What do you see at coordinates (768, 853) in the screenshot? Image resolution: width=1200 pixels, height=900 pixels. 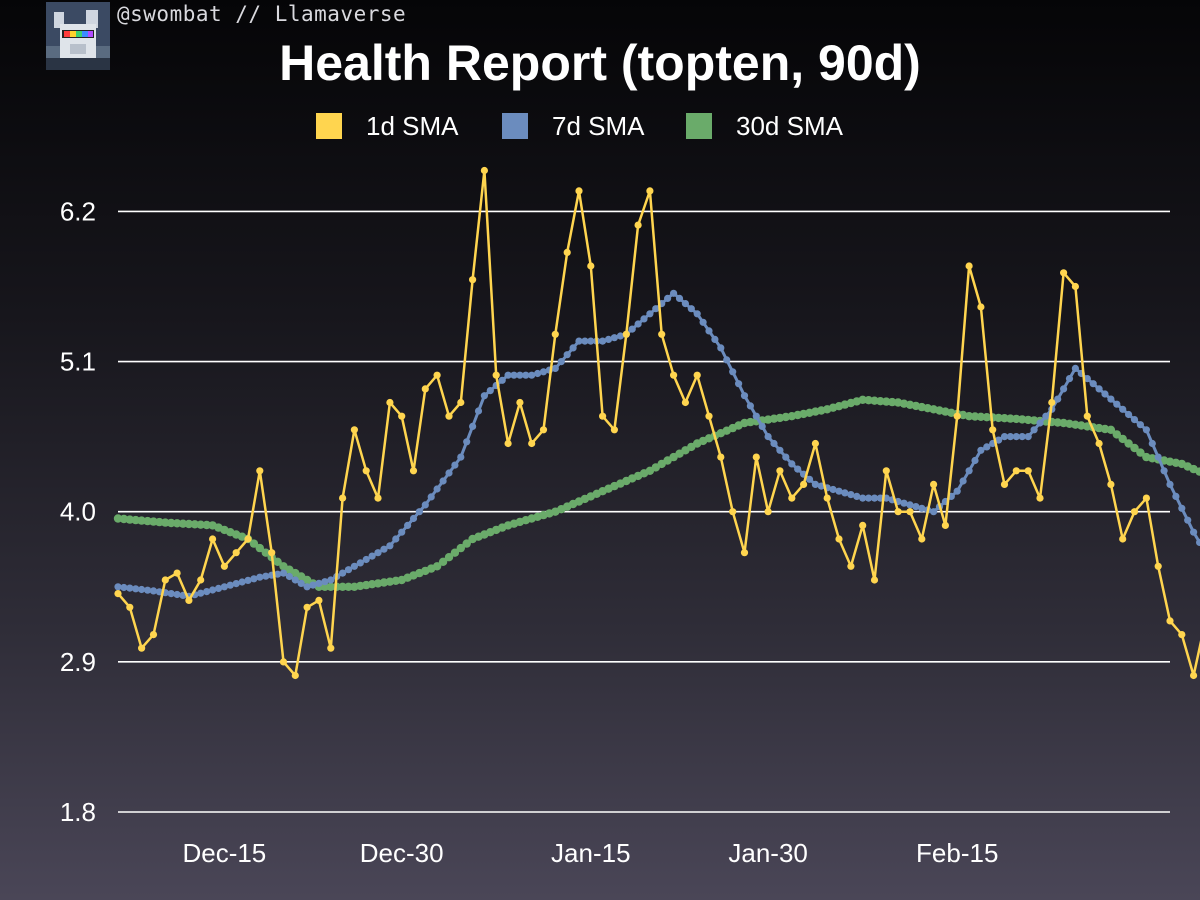 I see `x-tick-label: Jan-30` at bounding box center [768, 853].